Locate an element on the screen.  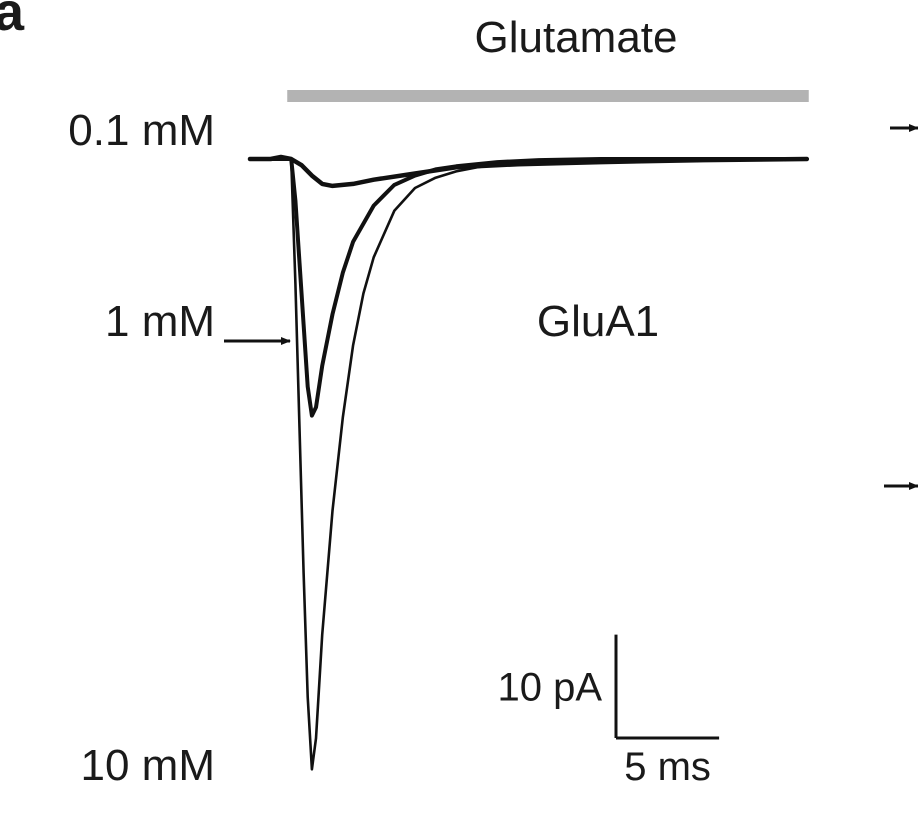
stimulus-label: Glutamate is located at coordinates (576, 37).